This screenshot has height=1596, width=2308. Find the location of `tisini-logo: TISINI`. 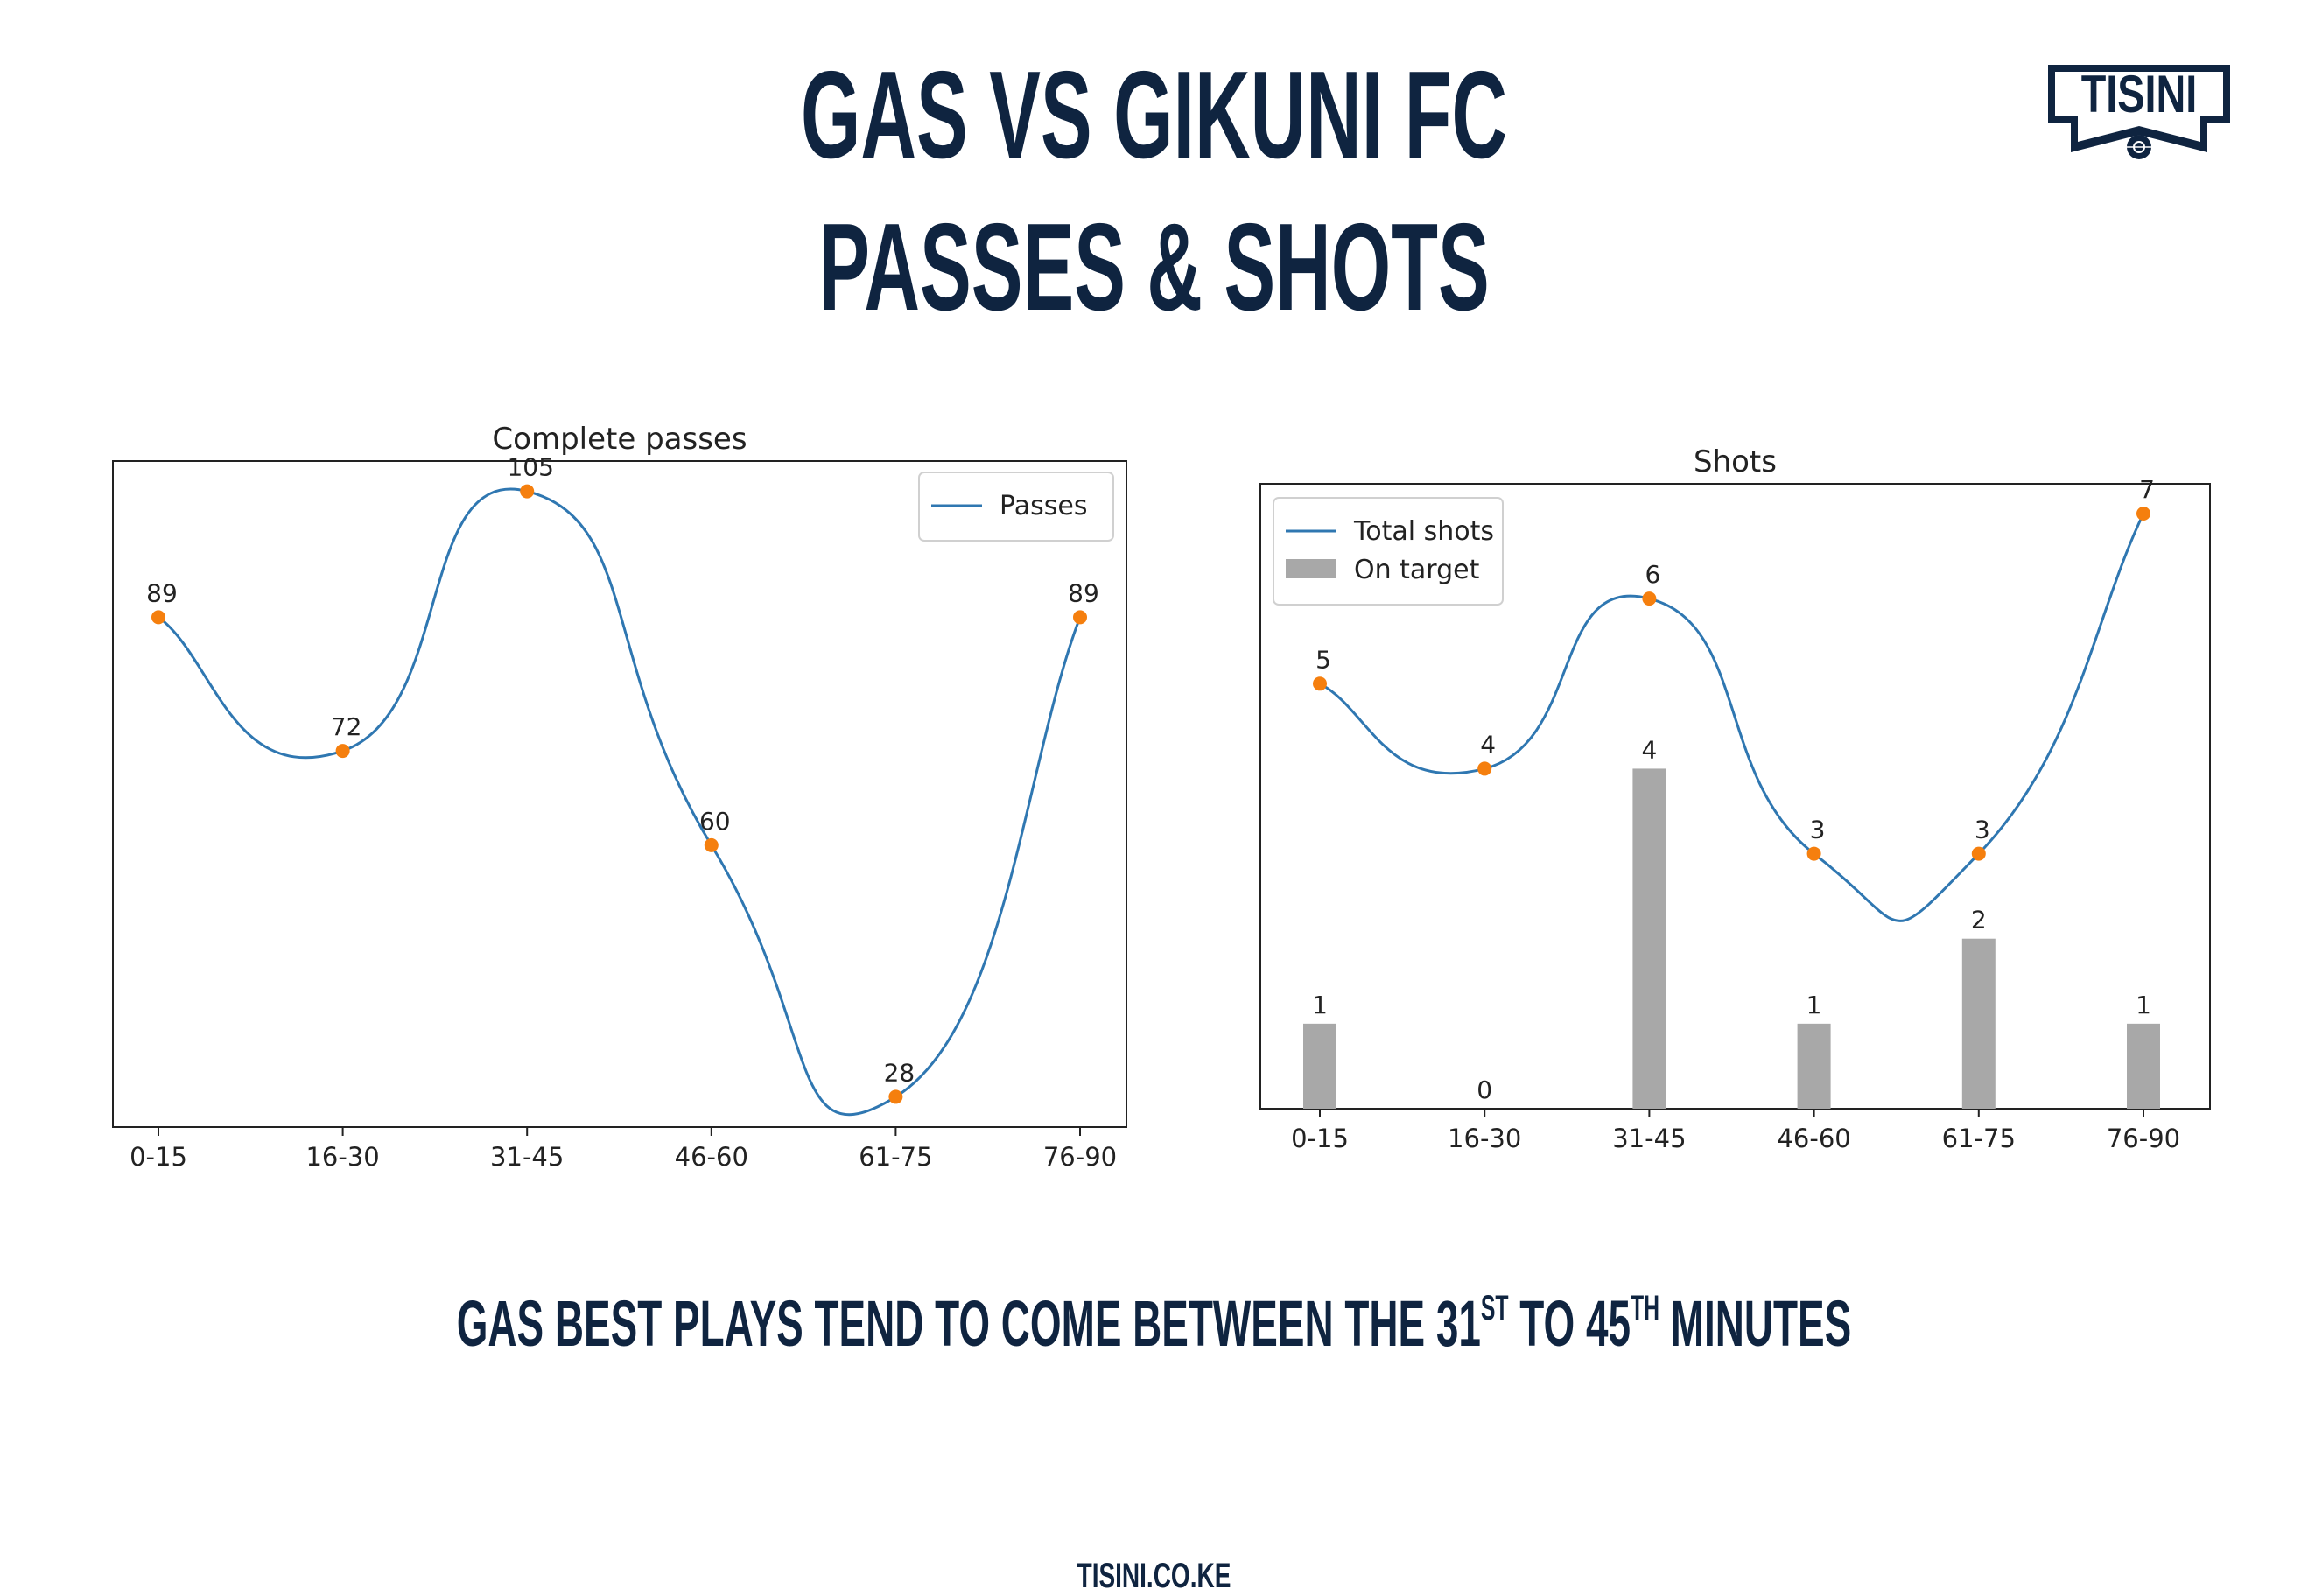

tisini-logo: TISINI is located at coordinates (2139, 112).